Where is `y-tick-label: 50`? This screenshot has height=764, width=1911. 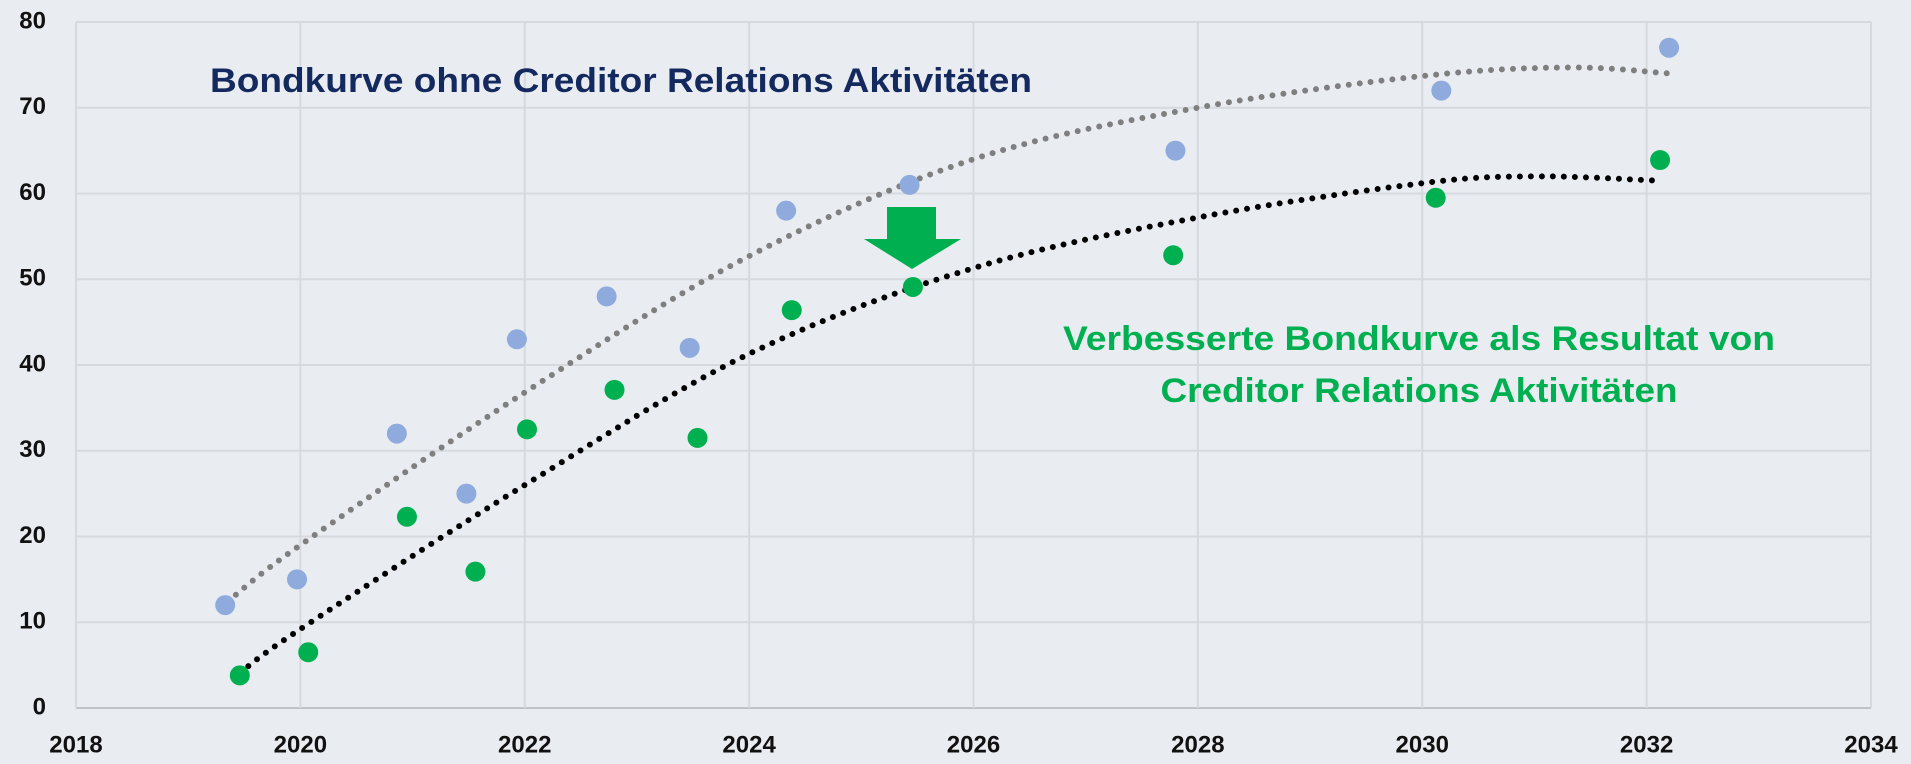
y-tick-label: 50 is located at coordinates (32, 278).